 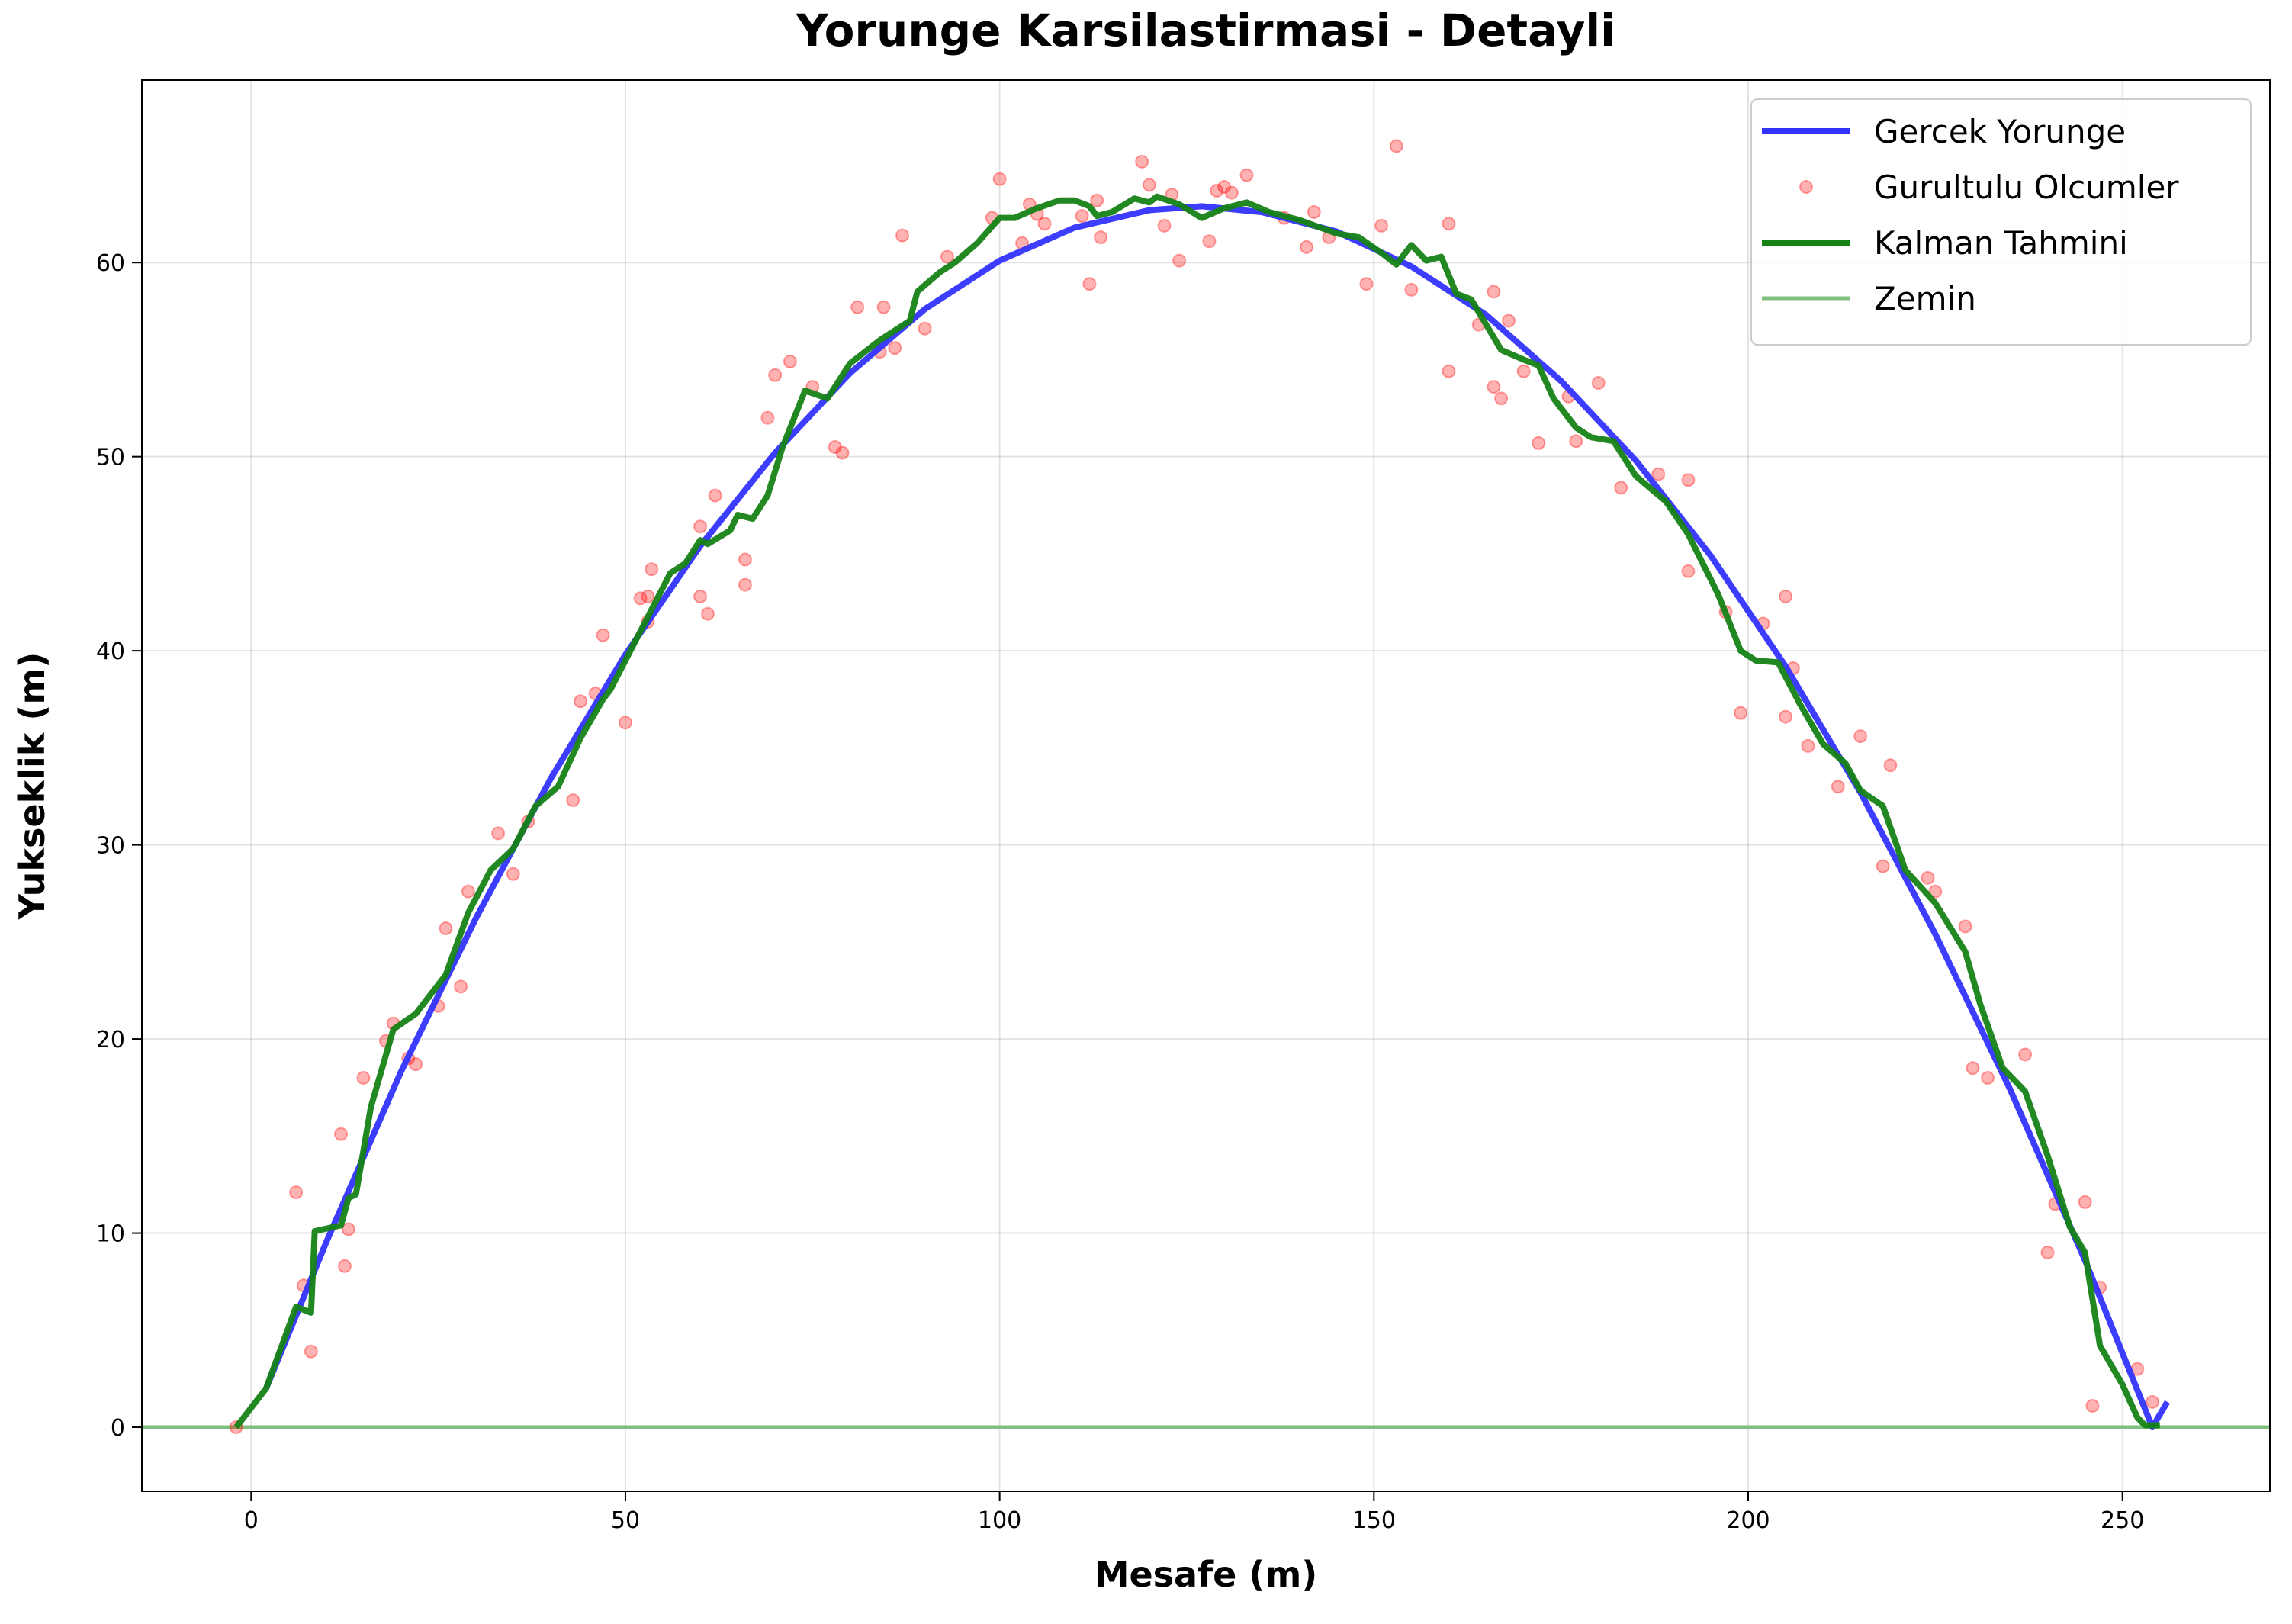 What do you see at coordinates (1206, 30) in the screenshot?
I see `chart-title: Yorunge Karsilastirmasi - Detayli` at bounding box center [1206, 30].